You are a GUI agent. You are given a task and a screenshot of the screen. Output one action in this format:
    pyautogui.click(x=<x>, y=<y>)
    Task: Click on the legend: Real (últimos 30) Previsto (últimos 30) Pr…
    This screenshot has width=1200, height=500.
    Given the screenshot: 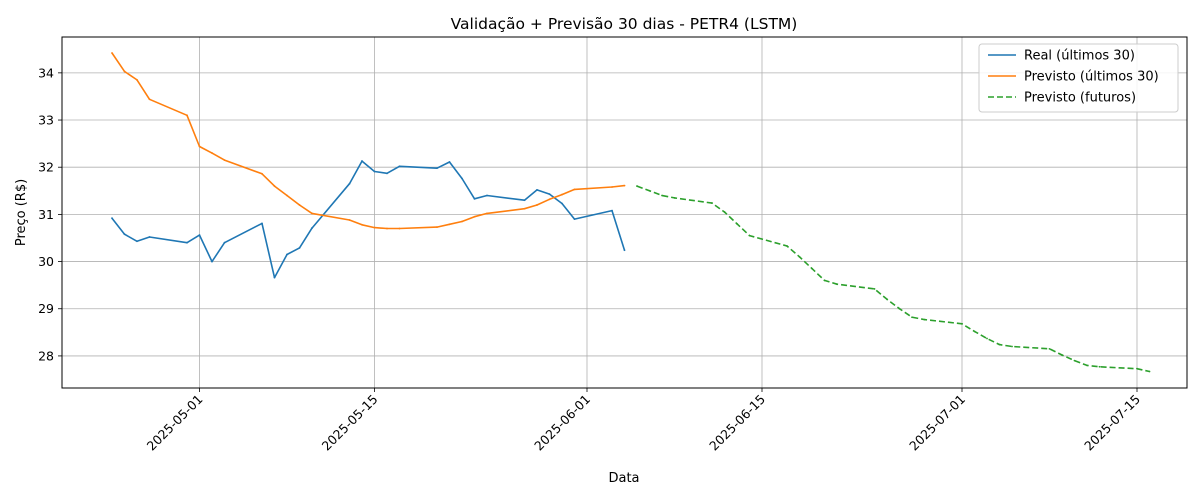 What is the action you would take?
    pyautogui.click(x=1078, y=78)
    